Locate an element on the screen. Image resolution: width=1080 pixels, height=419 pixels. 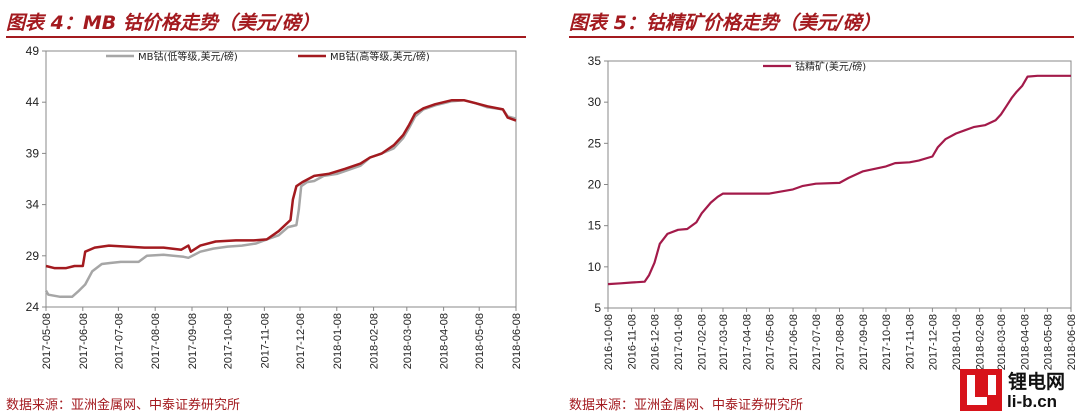
left-x-tick-label: 2017-05-08 is located at coordinates (47, 341).